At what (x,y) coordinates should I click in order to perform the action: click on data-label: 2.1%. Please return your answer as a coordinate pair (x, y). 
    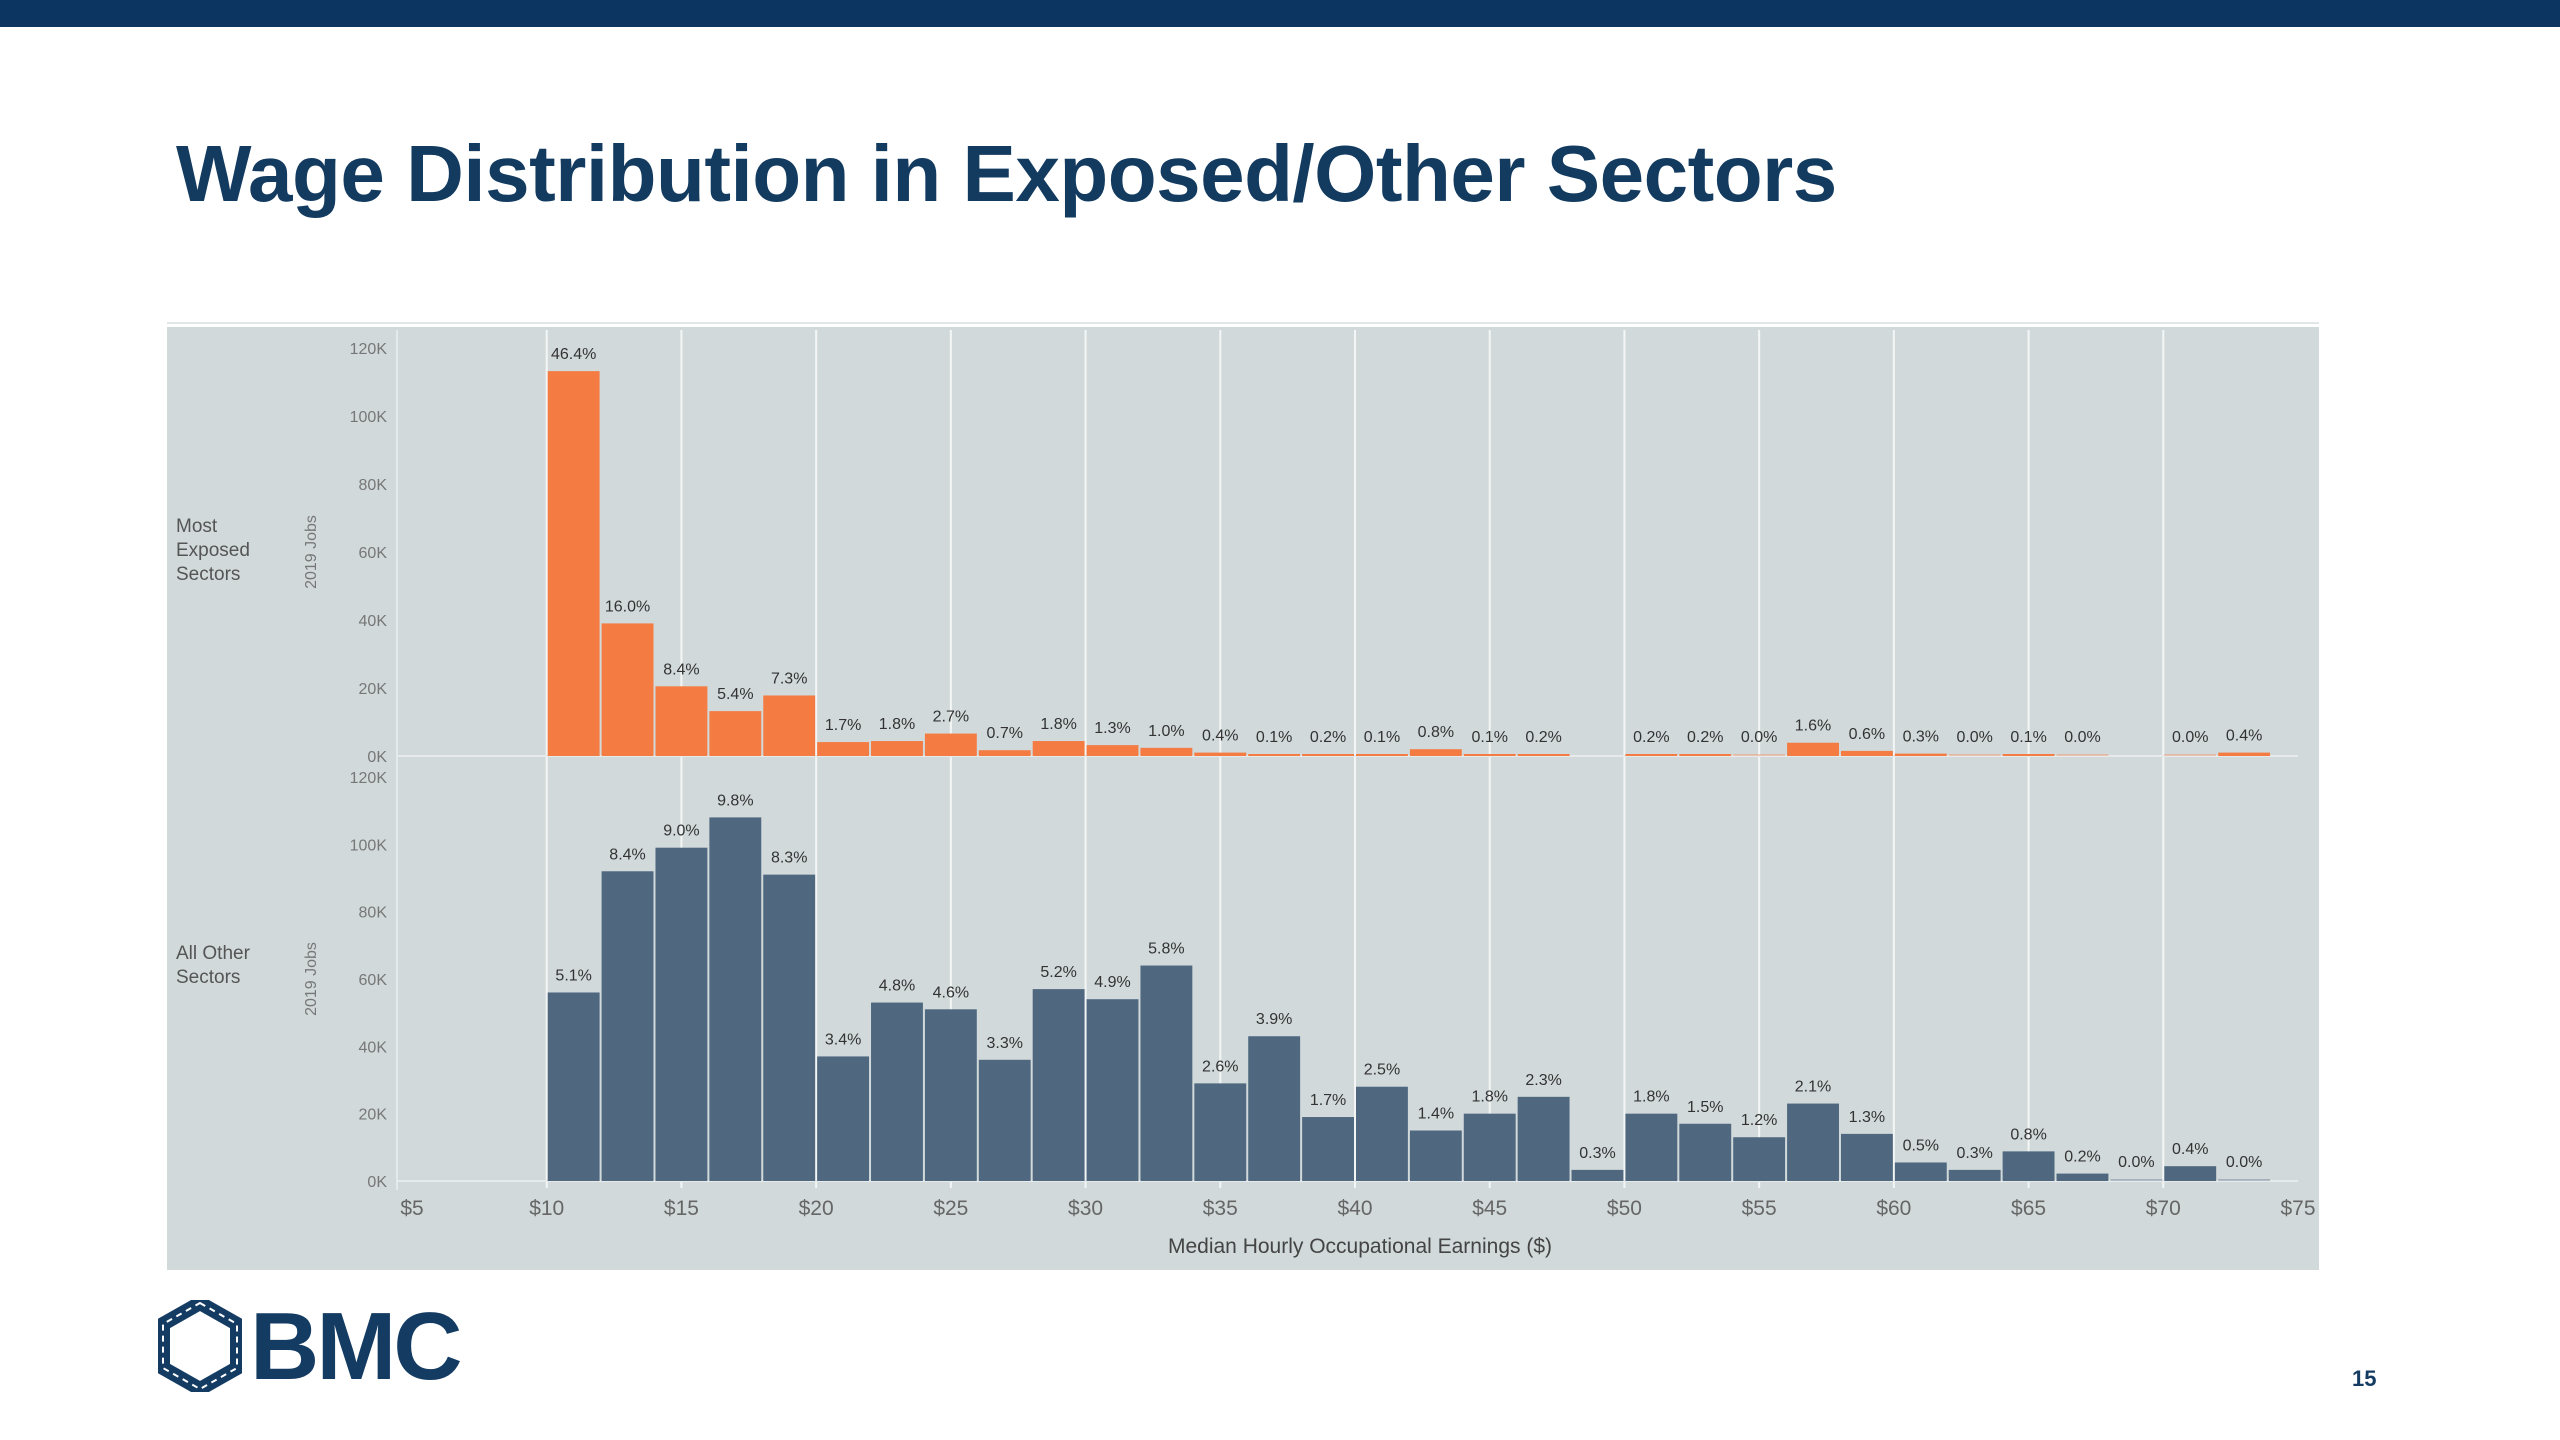
    Looking at the image, I should click on (1813, 1087).